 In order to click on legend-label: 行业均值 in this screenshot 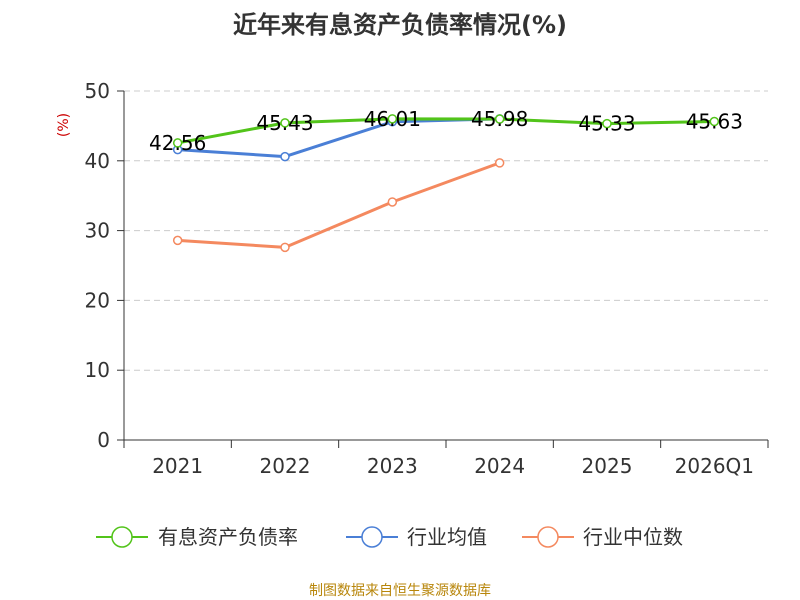, I will do `click(447, 537)`.